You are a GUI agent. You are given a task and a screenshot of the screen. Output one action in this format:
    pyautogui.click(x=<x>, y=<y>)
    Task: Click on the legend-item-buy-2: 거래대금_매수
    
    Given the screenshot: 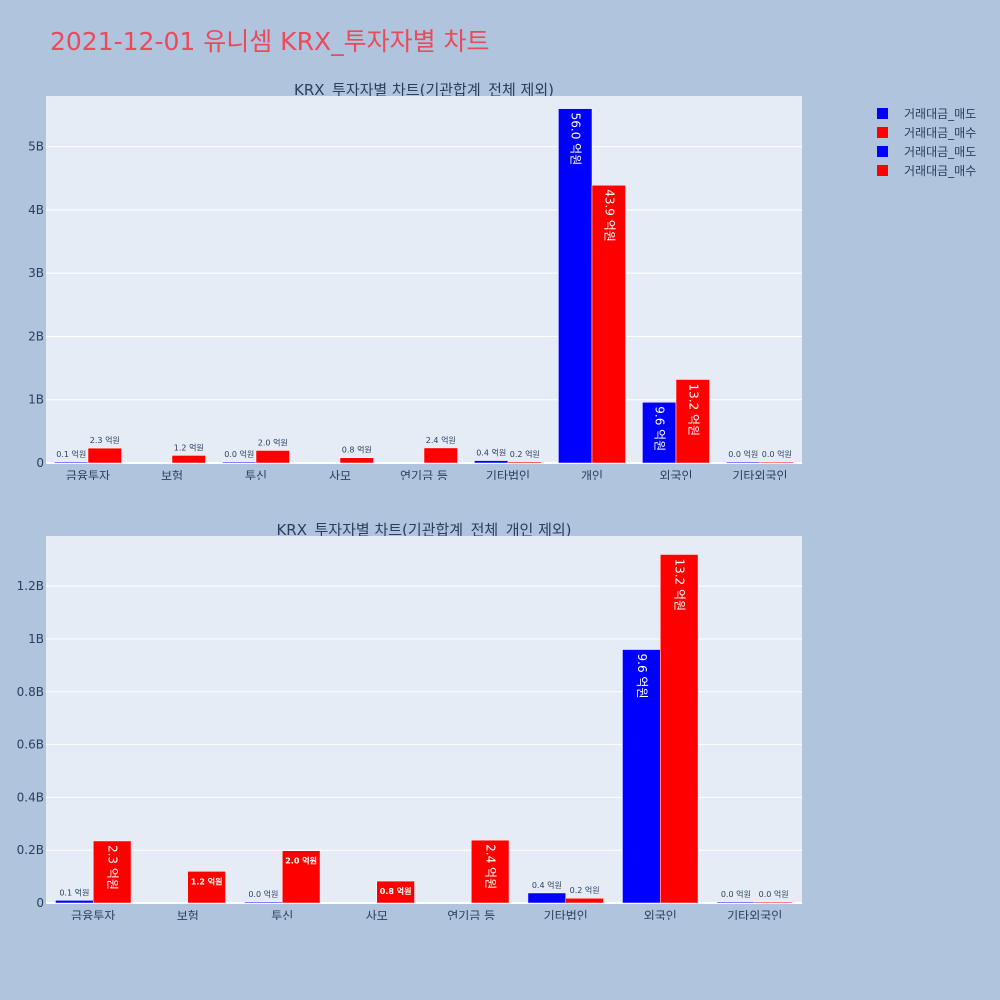 What is the action you would take?
    pyautogui.click(x=923, y=170)
    